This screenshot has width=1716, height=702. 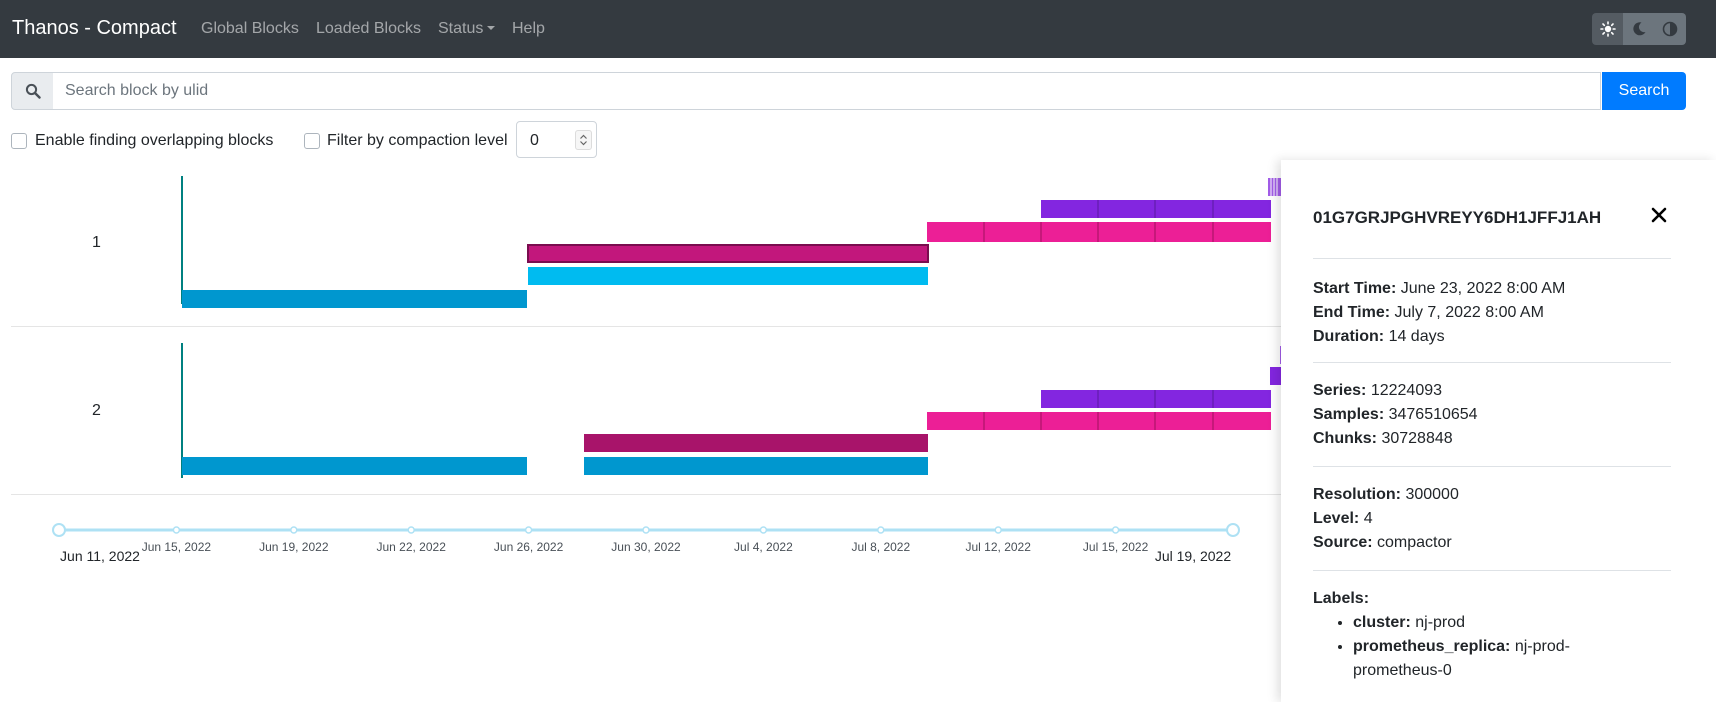 What do you see at coordinates (1382, 622) in the screenshot?
I see `label-key: cluster:` at bounding box center [1382, 622].